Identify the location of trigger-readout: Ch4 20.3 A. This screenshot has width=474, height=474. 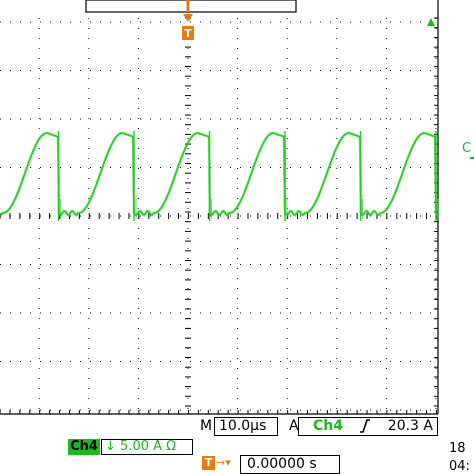
(368, 426).